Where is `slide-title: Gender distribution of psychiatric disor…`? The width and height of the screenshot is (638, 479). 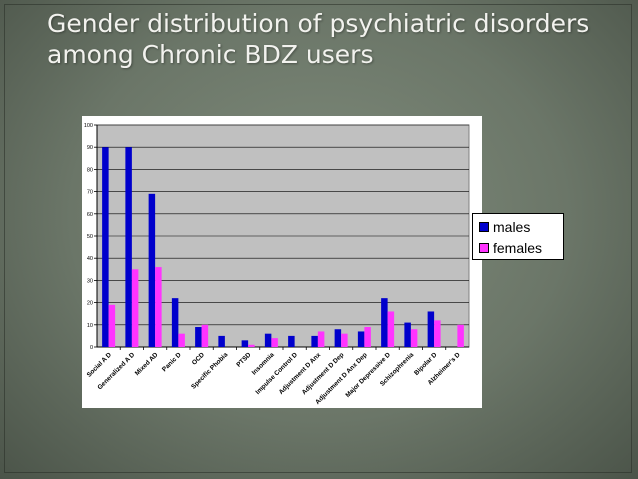
slide-title: Gender distribution of psychiatric disor… is located at coordinates (337, 39).